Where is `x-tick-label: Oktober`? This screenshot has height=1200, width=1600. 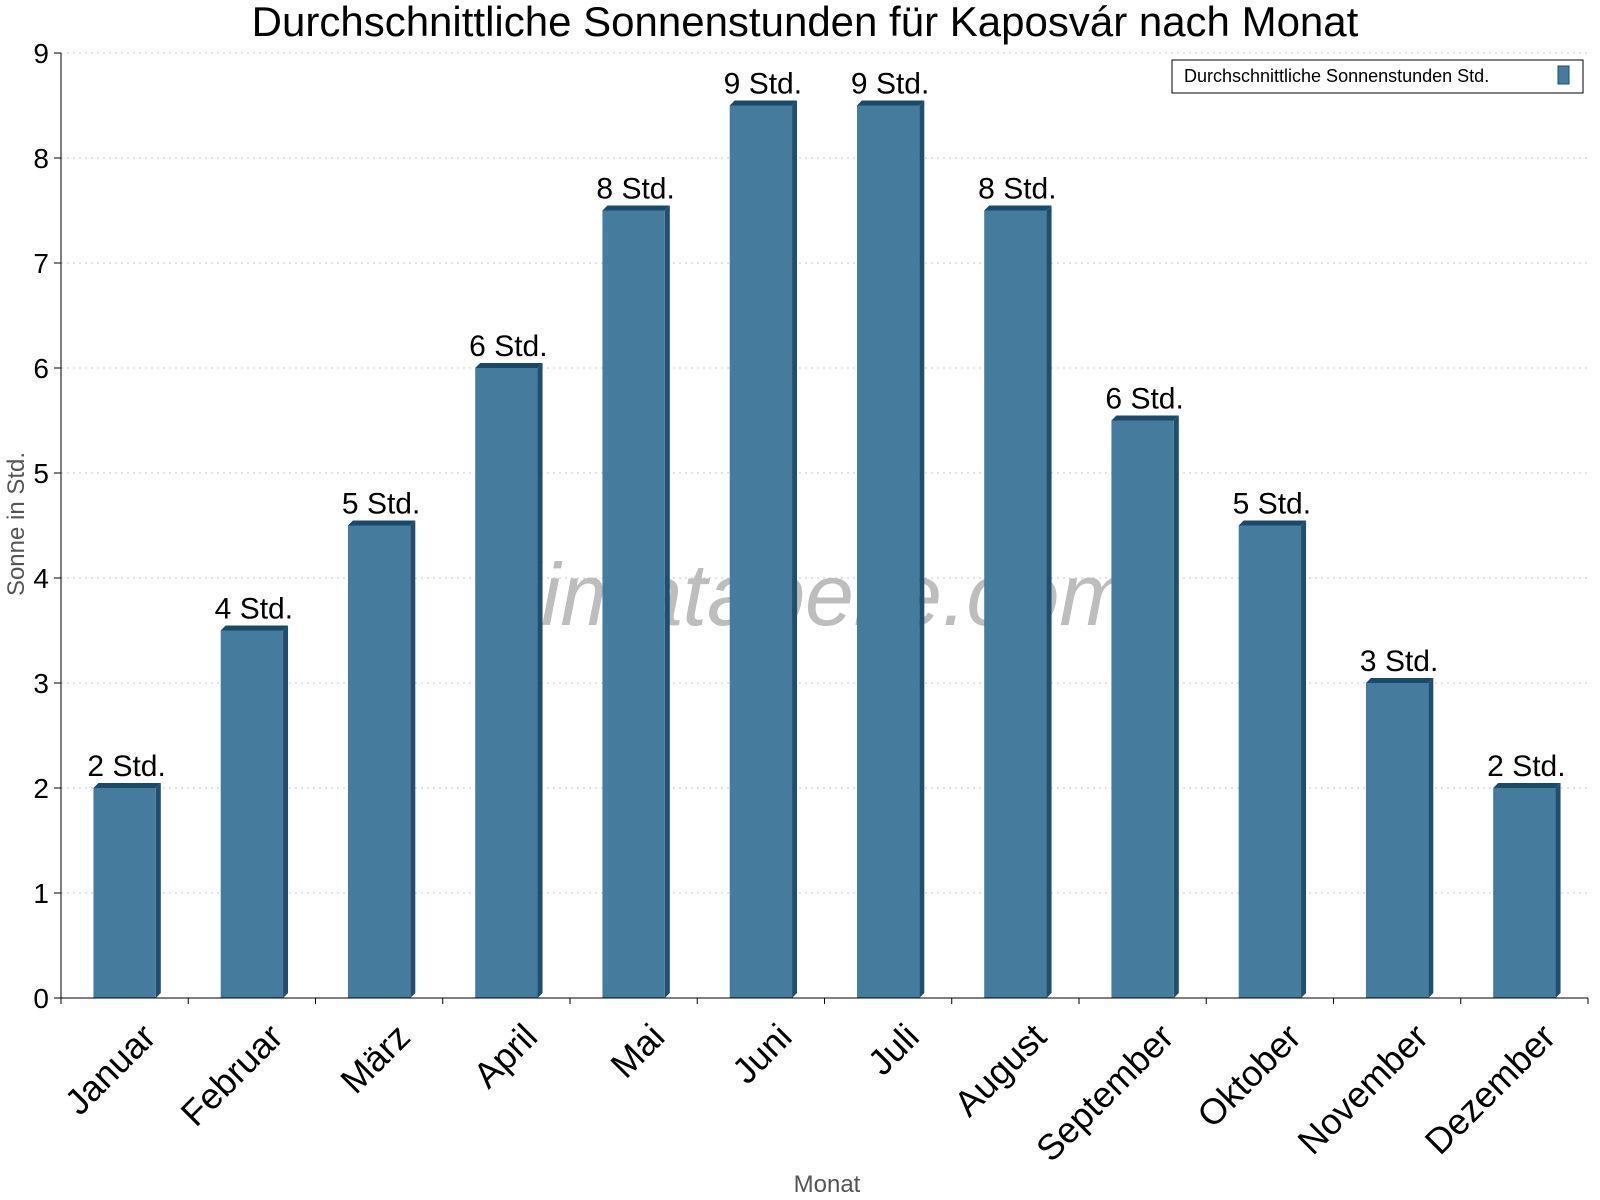 x-tick-label: Oktober is located at coordinates (1249, 1076).